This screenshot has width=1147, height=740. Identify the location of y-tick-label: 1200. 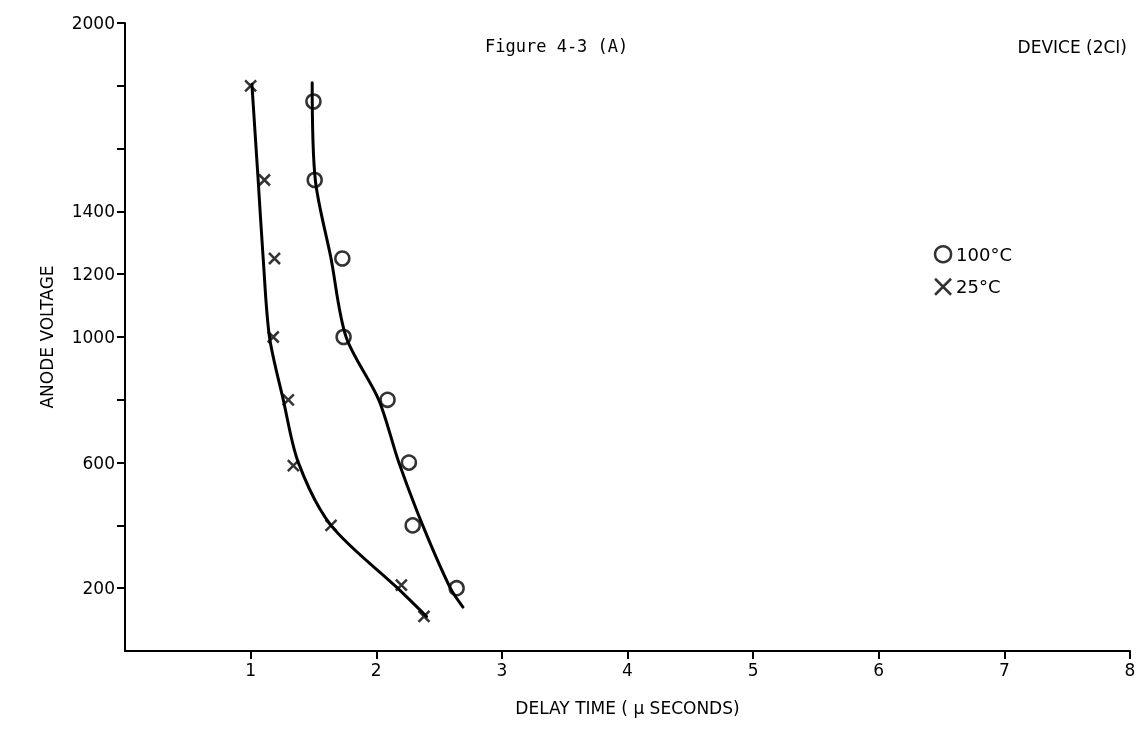
(93, 274).